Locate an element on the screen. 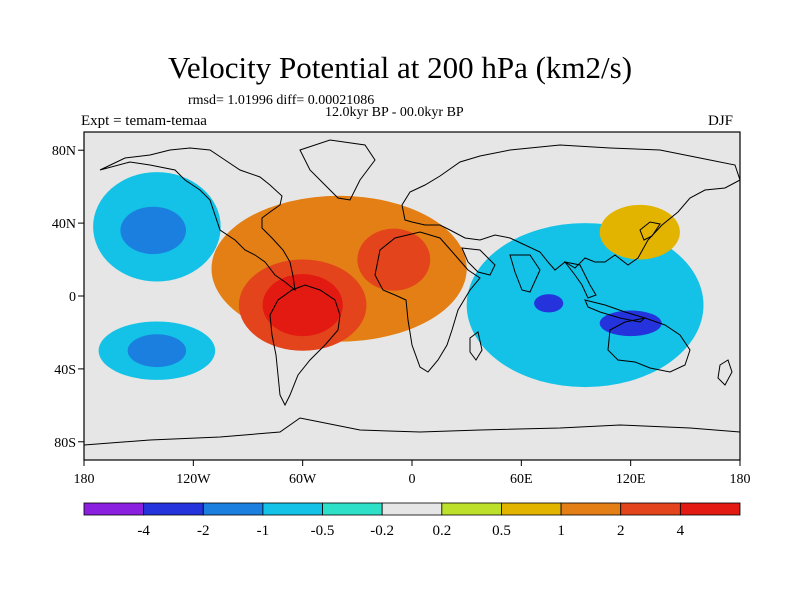  x-tick-label: 120E is located at coordinates (631, 479).